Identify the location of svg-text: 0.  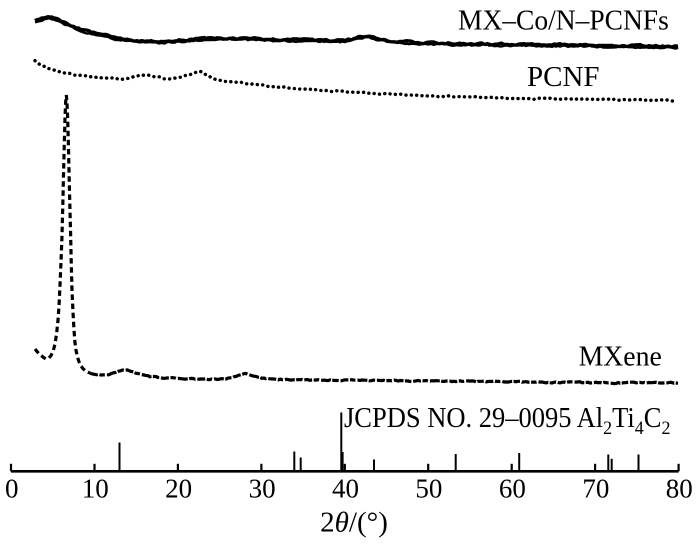
(12, 489).